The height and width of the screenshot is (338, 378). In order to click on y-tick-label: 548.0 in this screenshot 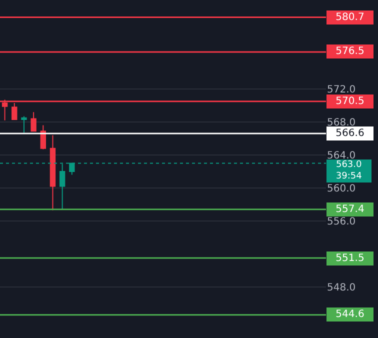, I will do `click(341, 288)`.